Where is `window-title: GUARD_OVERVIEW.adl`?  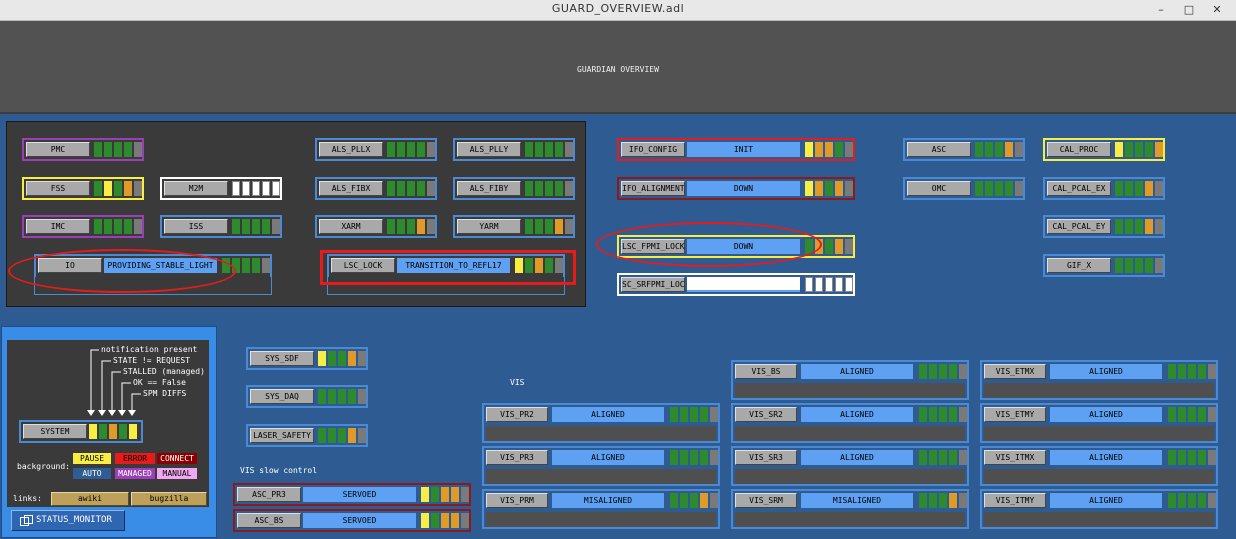
window-title: GUARD_OVERVIEW.adl is located at coordinates (618, 8).